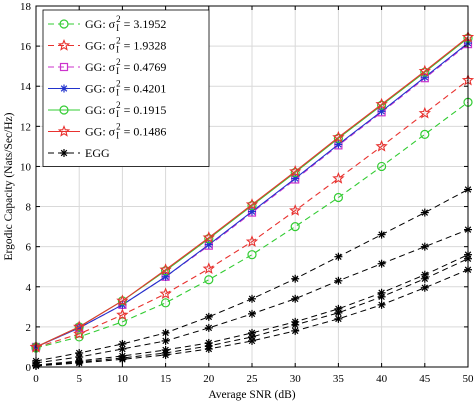  What do you see at coordinates (79, 379) in the screenshot?
I see `x-tick-label: 5` at bounding box center [79, 379].